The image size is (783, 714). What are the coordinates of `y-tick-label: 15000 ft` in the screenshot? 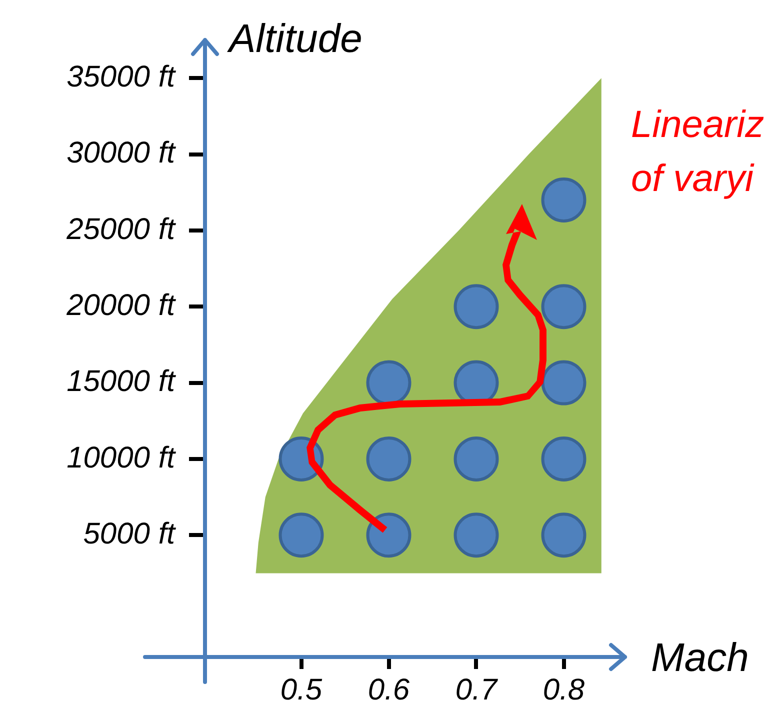 It's located at (121, 381).